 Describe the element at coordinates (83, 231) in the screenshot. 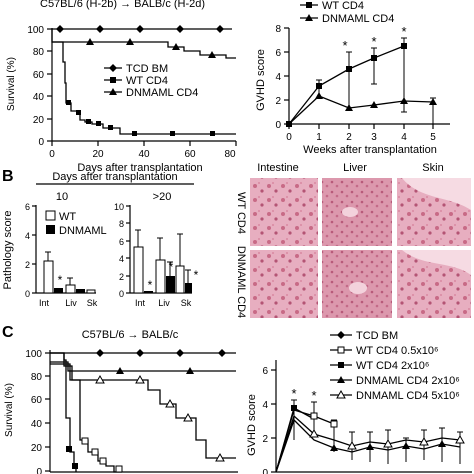

I see `legend-label: DNMAML` at that location.